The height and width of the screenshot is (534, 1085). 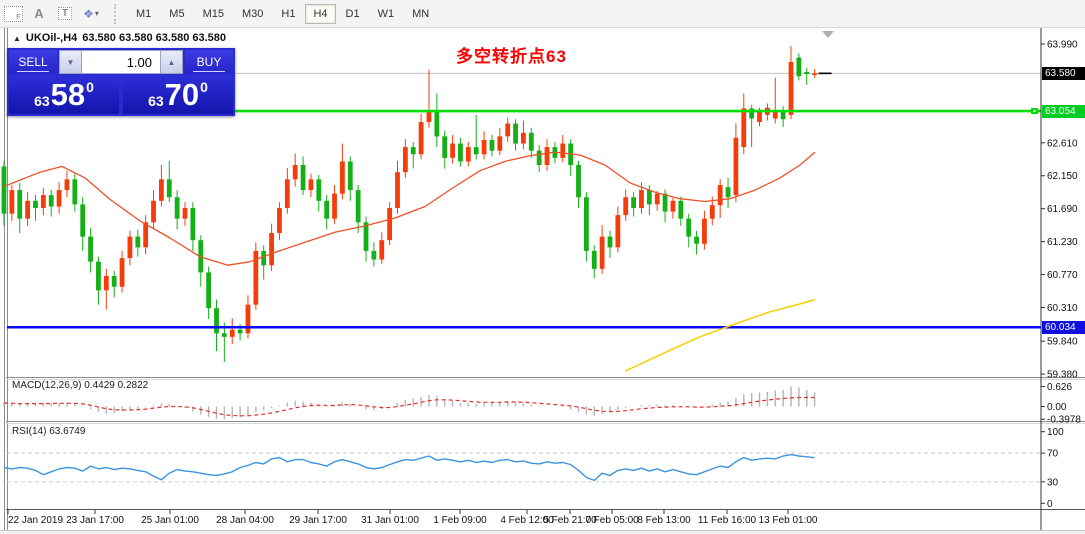 What do you see at coordinates (117, 13) in the screenshot?
I see `toolbar-separator` at bounding box center [117, 13].